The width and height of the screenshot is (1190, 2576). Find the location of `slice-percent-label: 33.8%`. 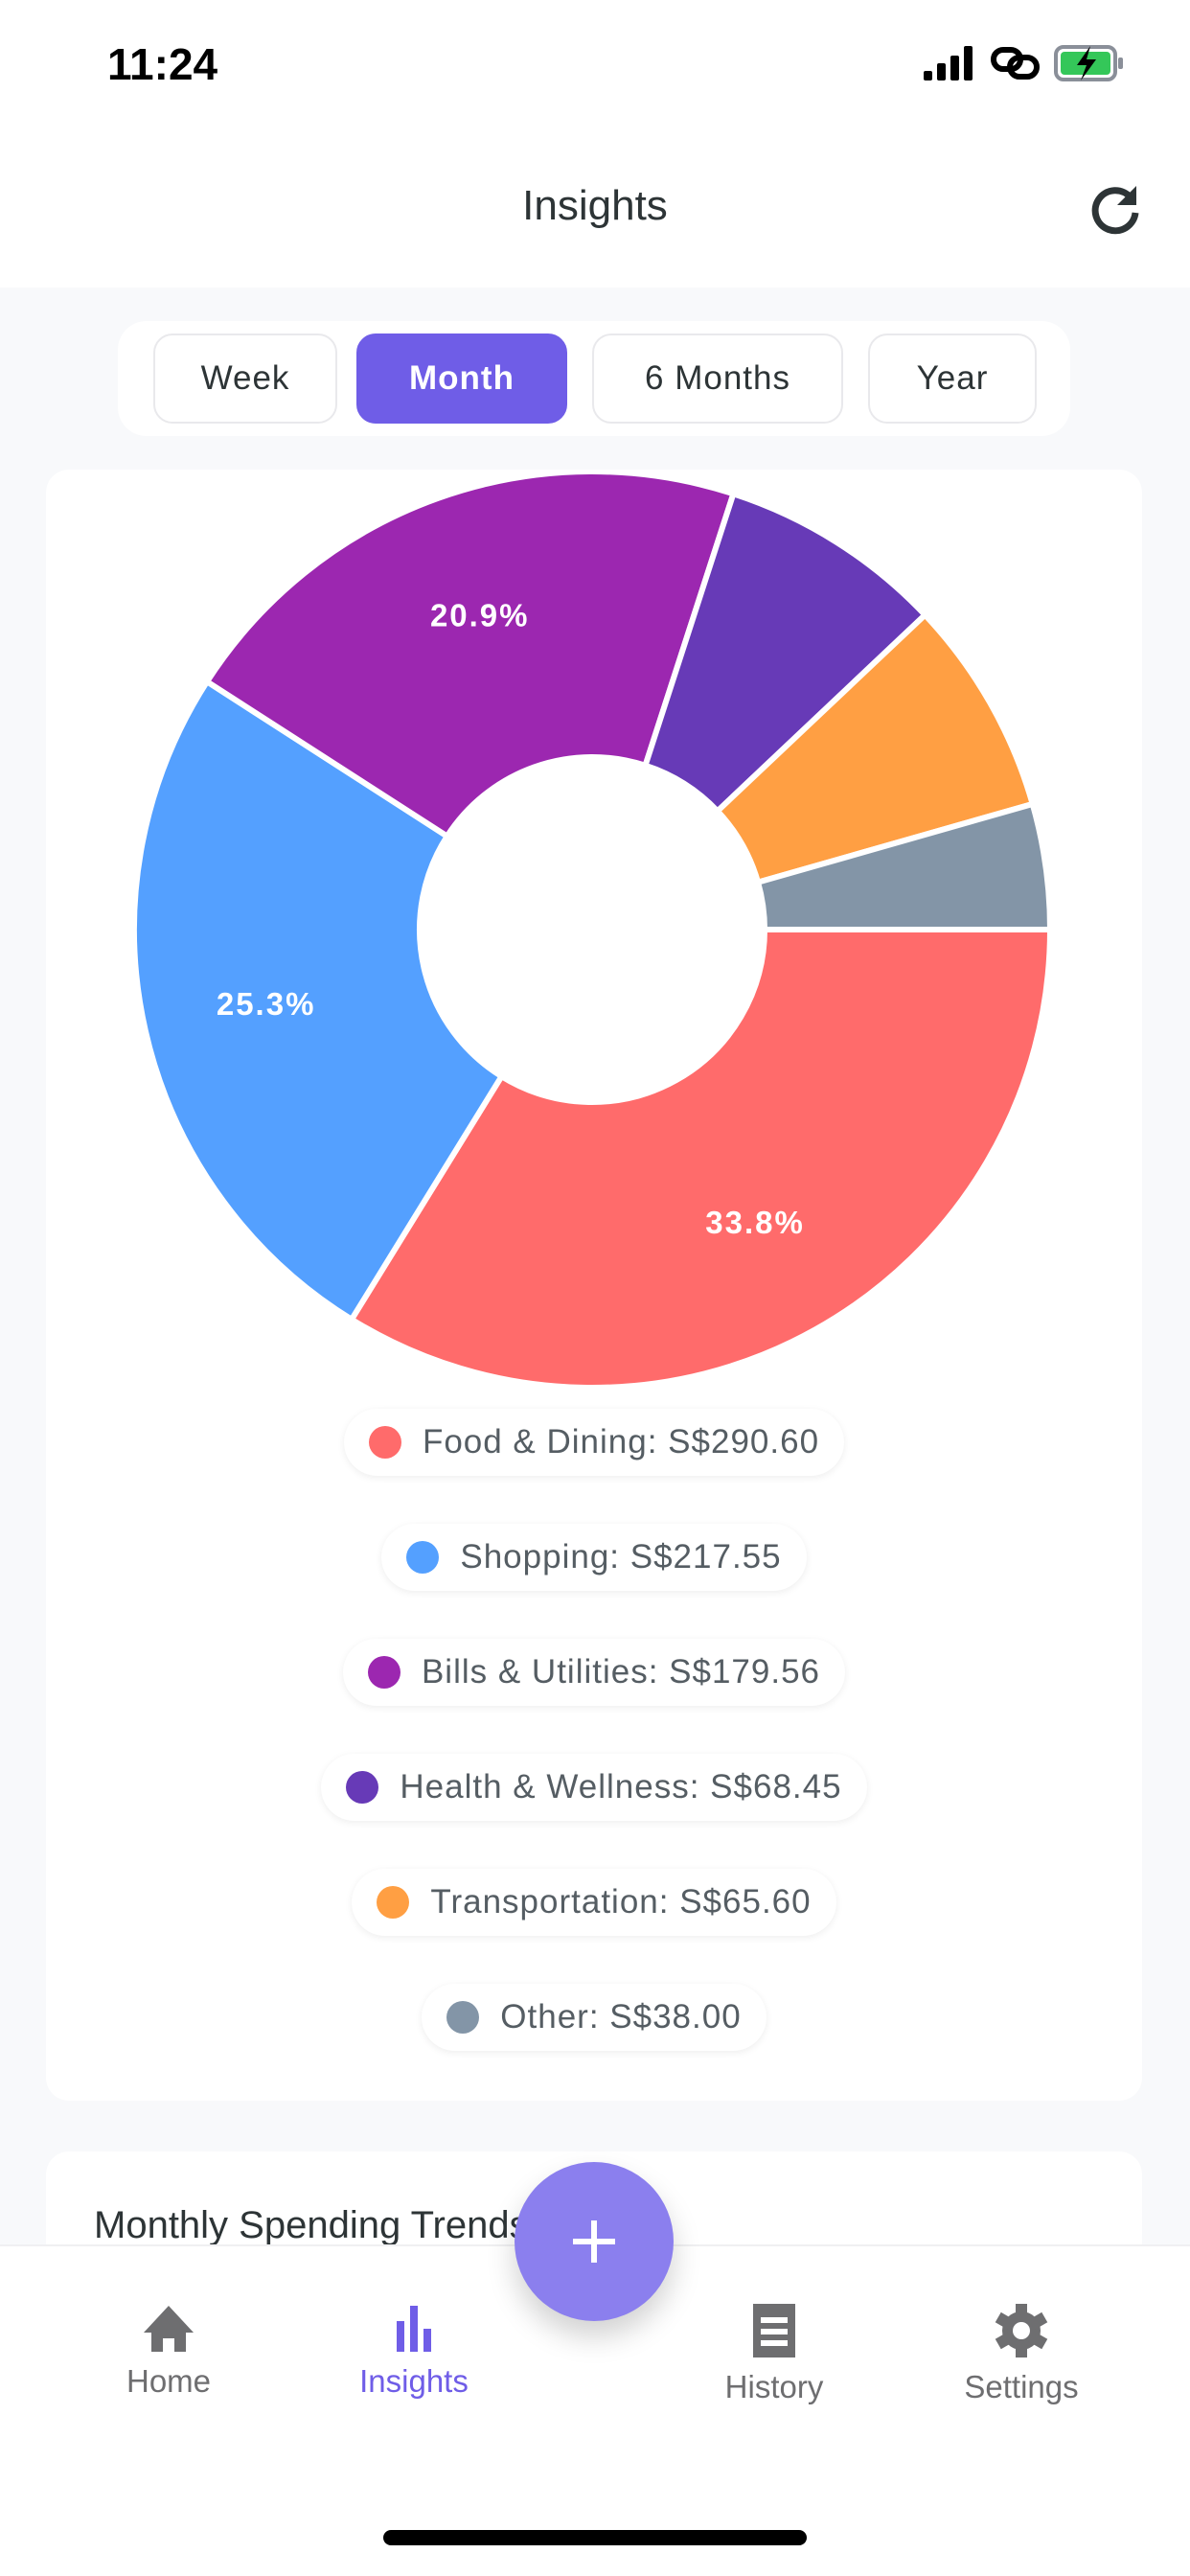

slice-percent-label: 33.8% is located at coordinates (755, 1222).